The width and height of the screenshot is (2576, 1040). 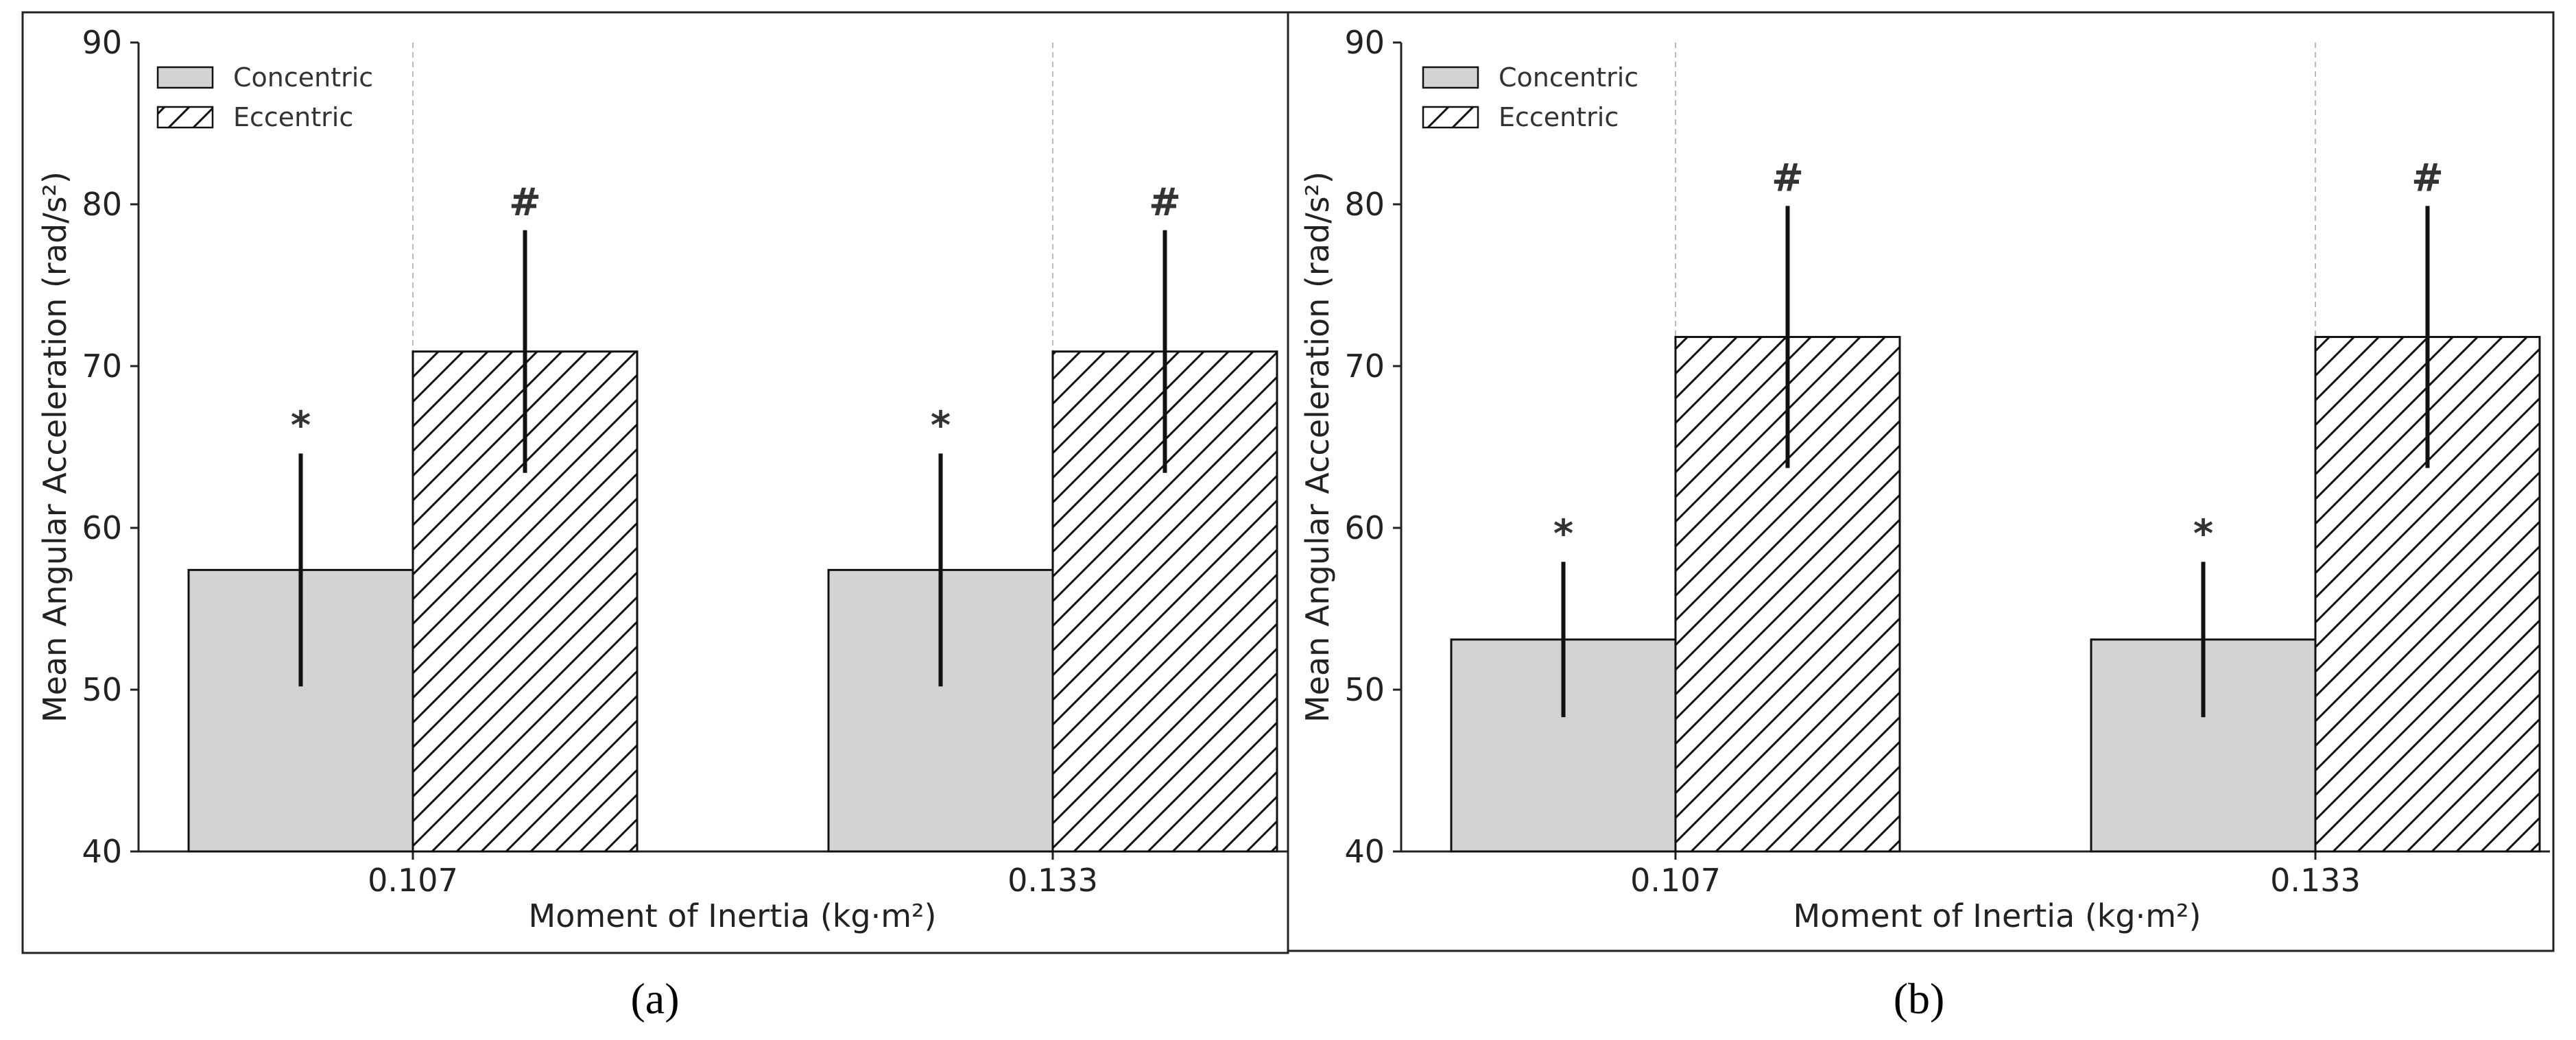 What do you see at coordinates (732, 458) in the screenshot?
I see `error-bars` at bounding box center [732, 458].